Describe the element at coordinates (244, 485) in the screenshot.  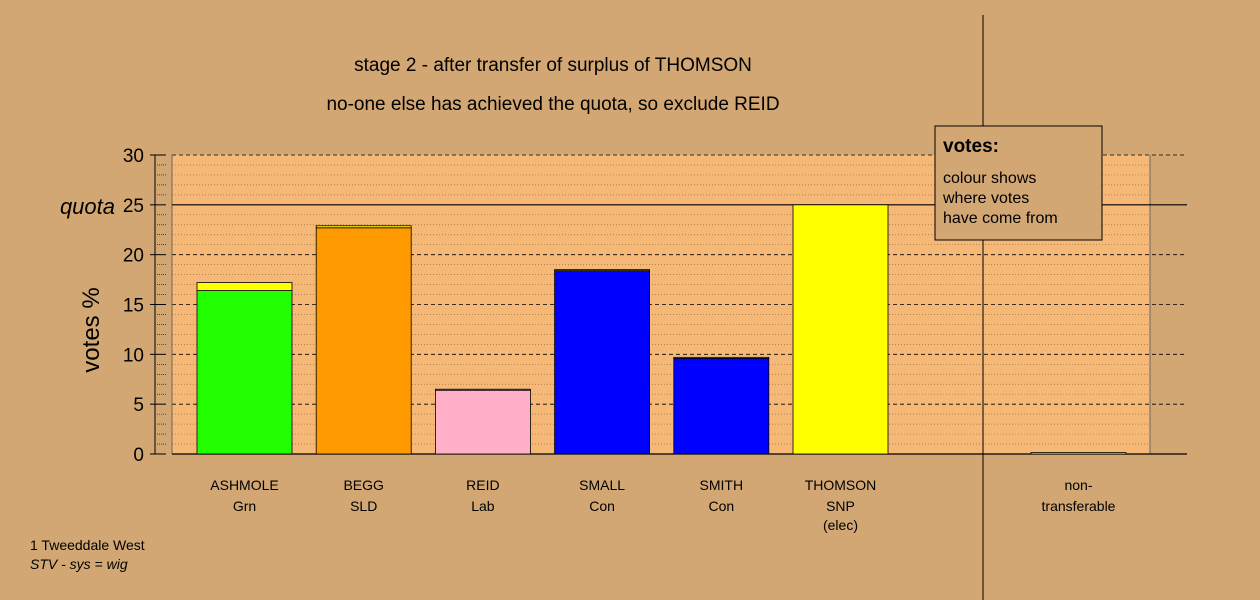
I see `x-label-name: ASHMOLE` at that location.